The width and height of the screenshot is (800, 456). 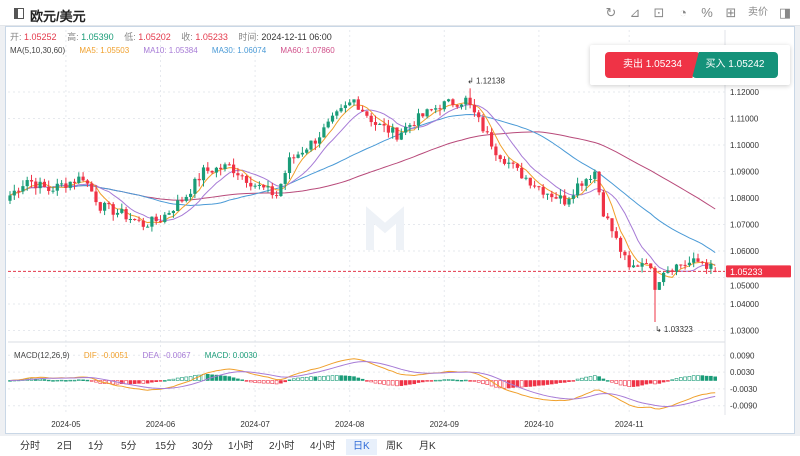 I want to click on pie-icon: ◔, so click(x=683, y=12).